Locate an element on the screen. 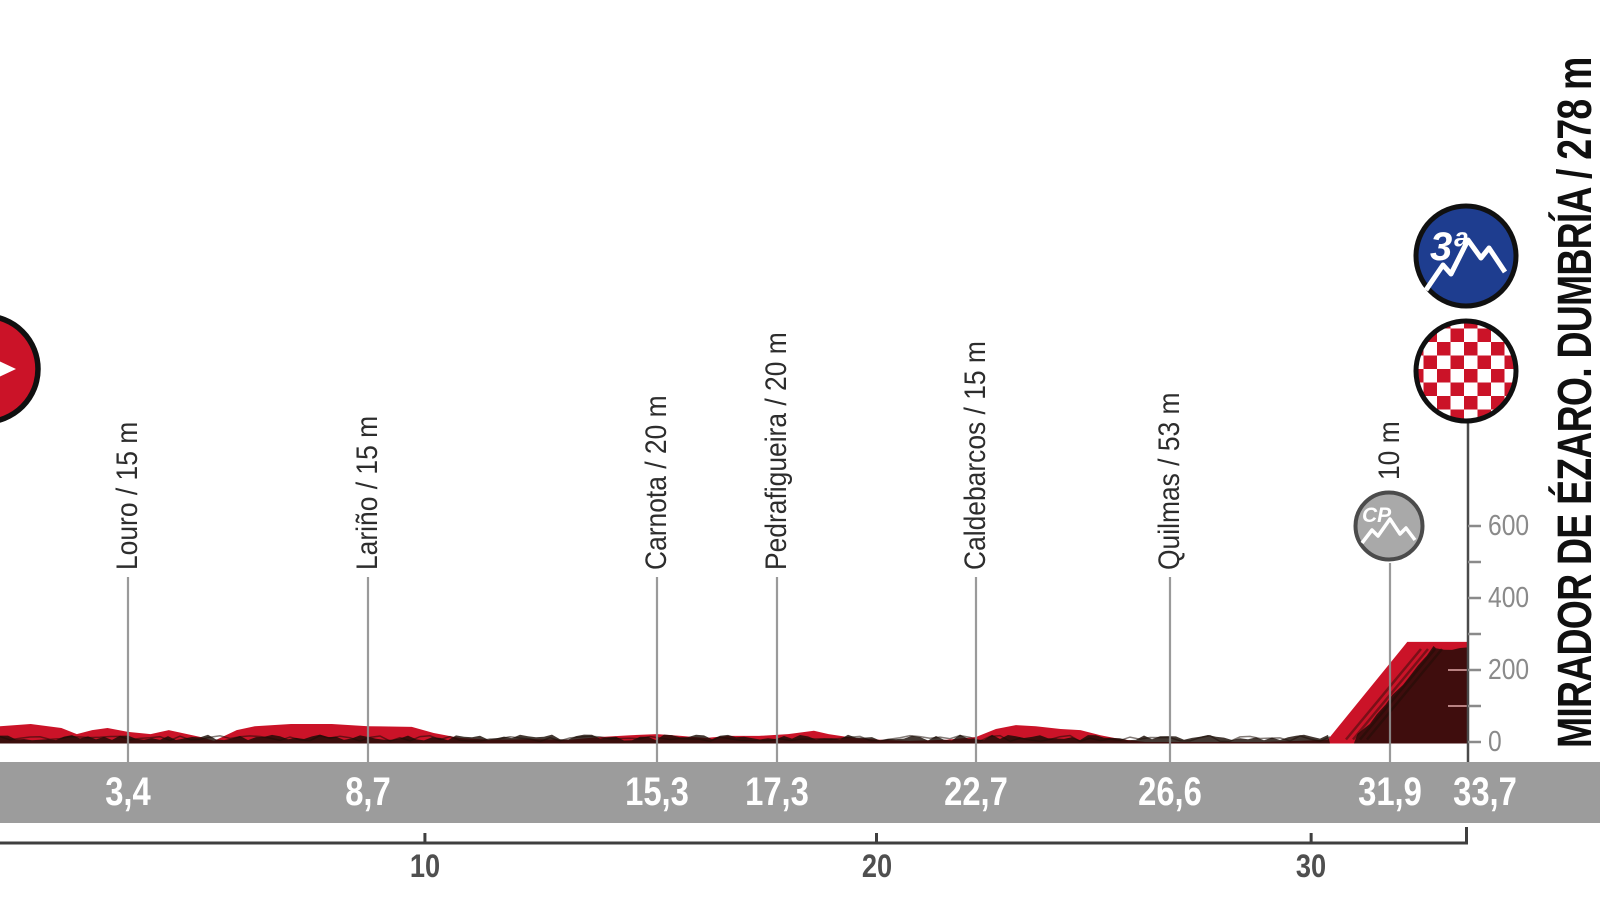 The image size is (1600, 900). finish-label: MIRADOR DE ÉZARO. DUMBRÍA / 278 m is located at coordinates (1574, 402).